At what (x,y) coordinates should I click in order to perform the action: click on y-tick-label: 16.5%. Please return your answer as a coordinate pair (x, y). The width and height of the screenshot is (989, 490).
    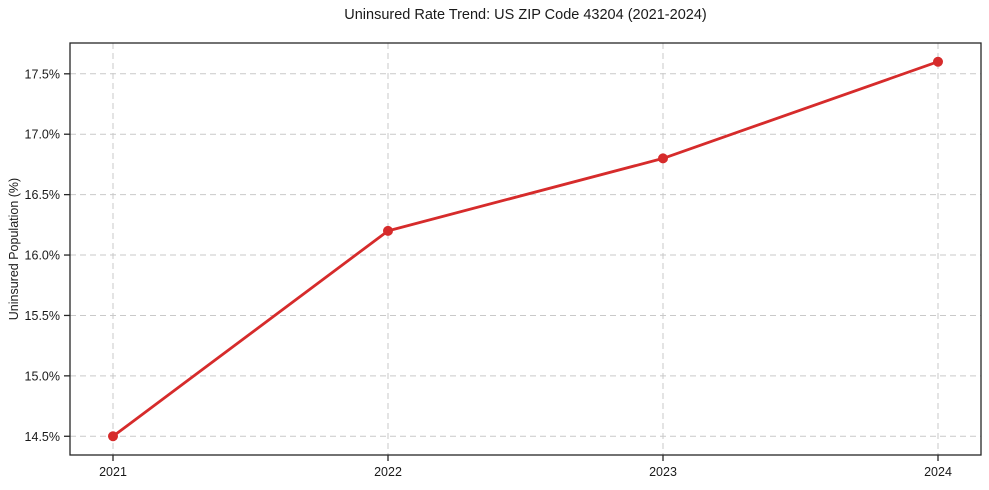
    Looking at the image, I should click on (42, 195).